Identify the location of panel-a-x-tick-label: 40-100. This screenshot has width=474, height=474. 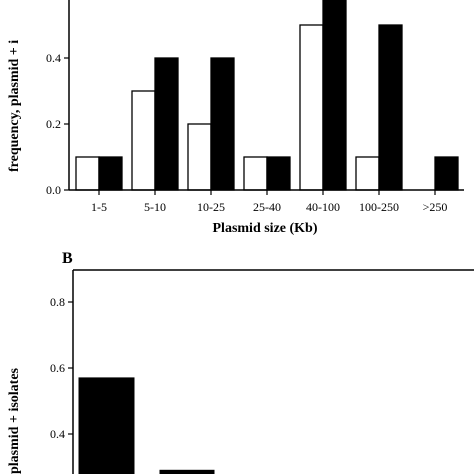
(323, 207).